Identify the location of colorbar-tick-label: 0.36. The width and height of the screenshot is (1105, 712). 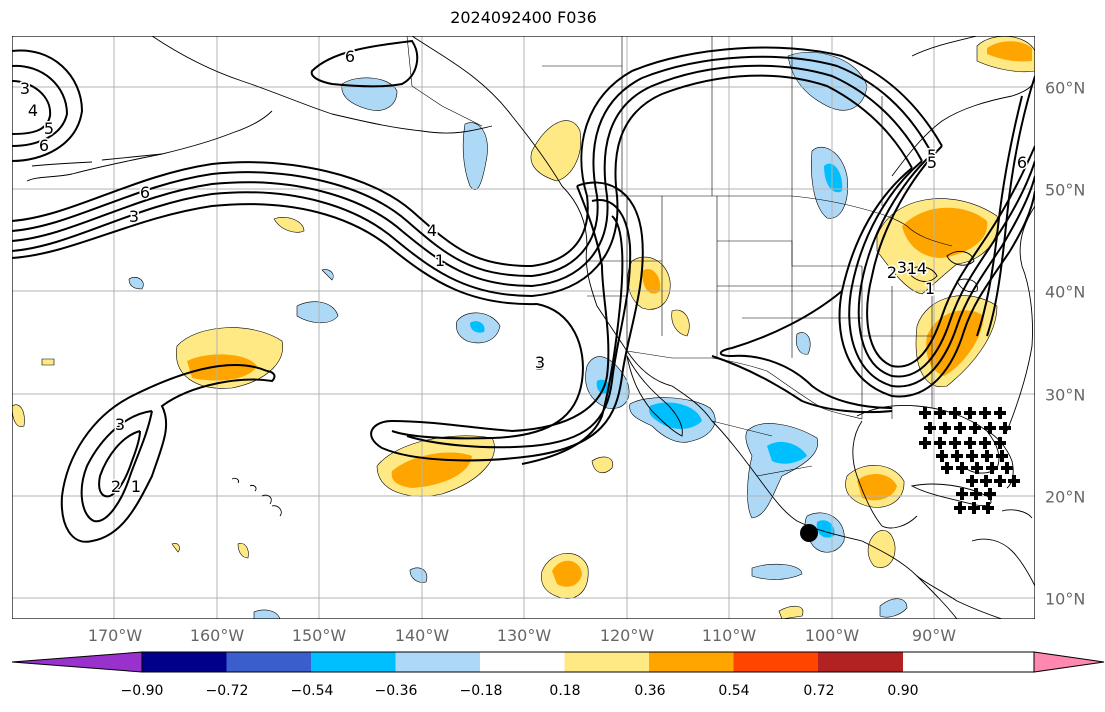
(650, 691).